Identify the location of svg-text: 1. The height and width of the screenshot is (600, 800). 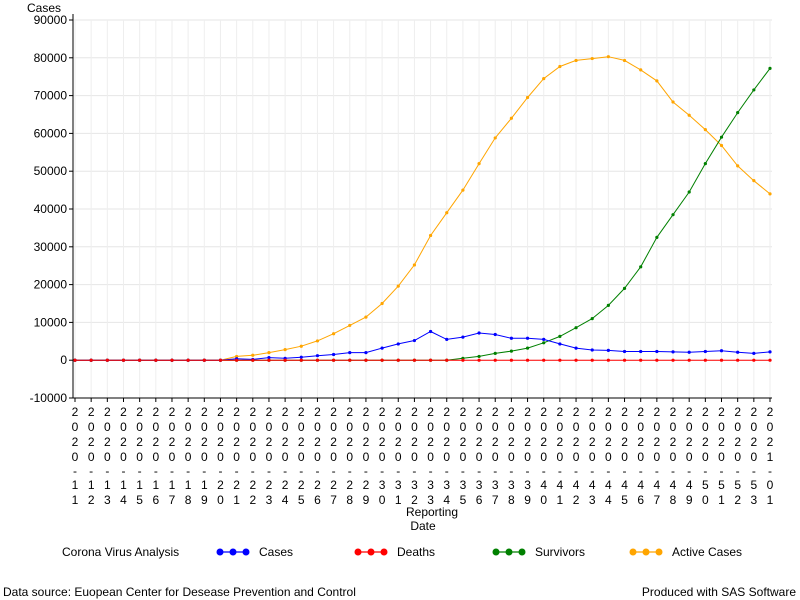
(123, 485).